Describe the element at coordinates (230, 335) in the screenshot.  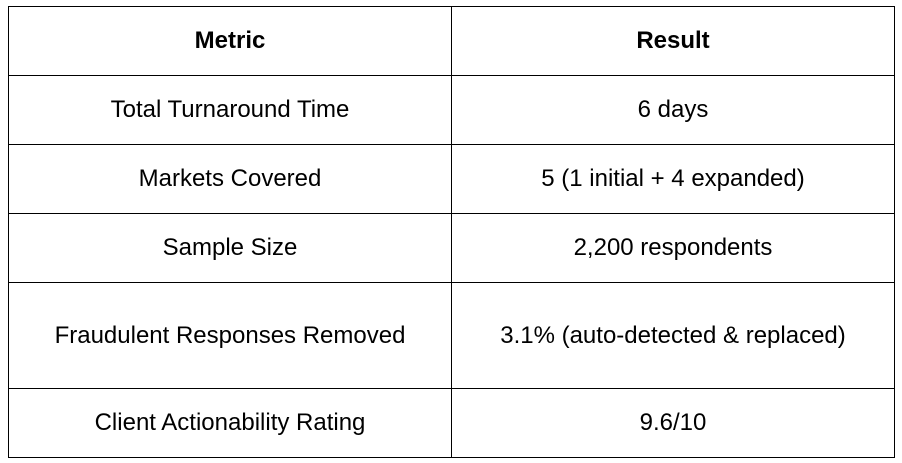
I see `metric-cell: Fraudulent Responses Removed` at that location.